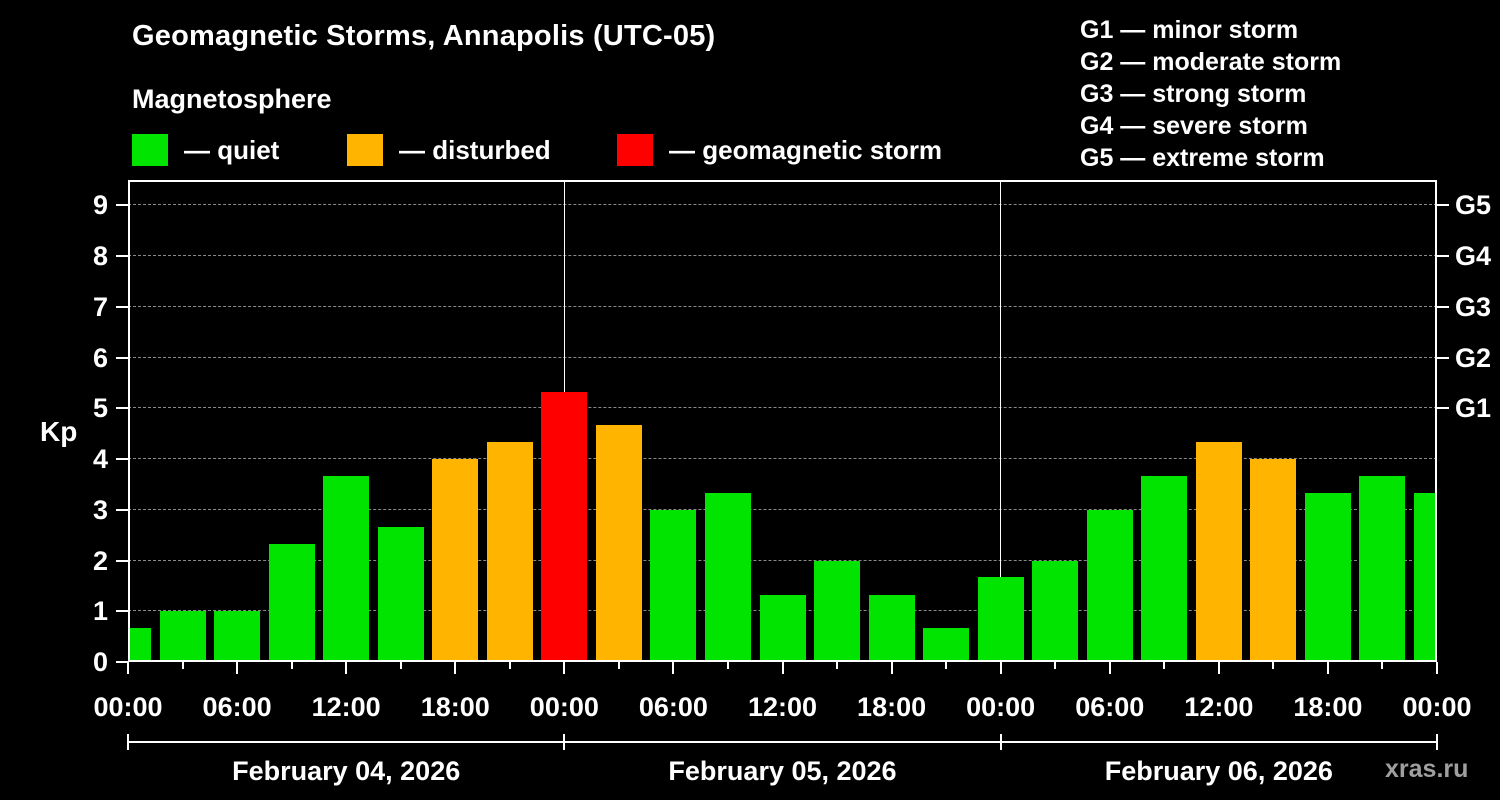 This screenshot has height=800, width=1500. I want to click on g2-legend-line: G2 — moderate storm, so click(1211, 62).